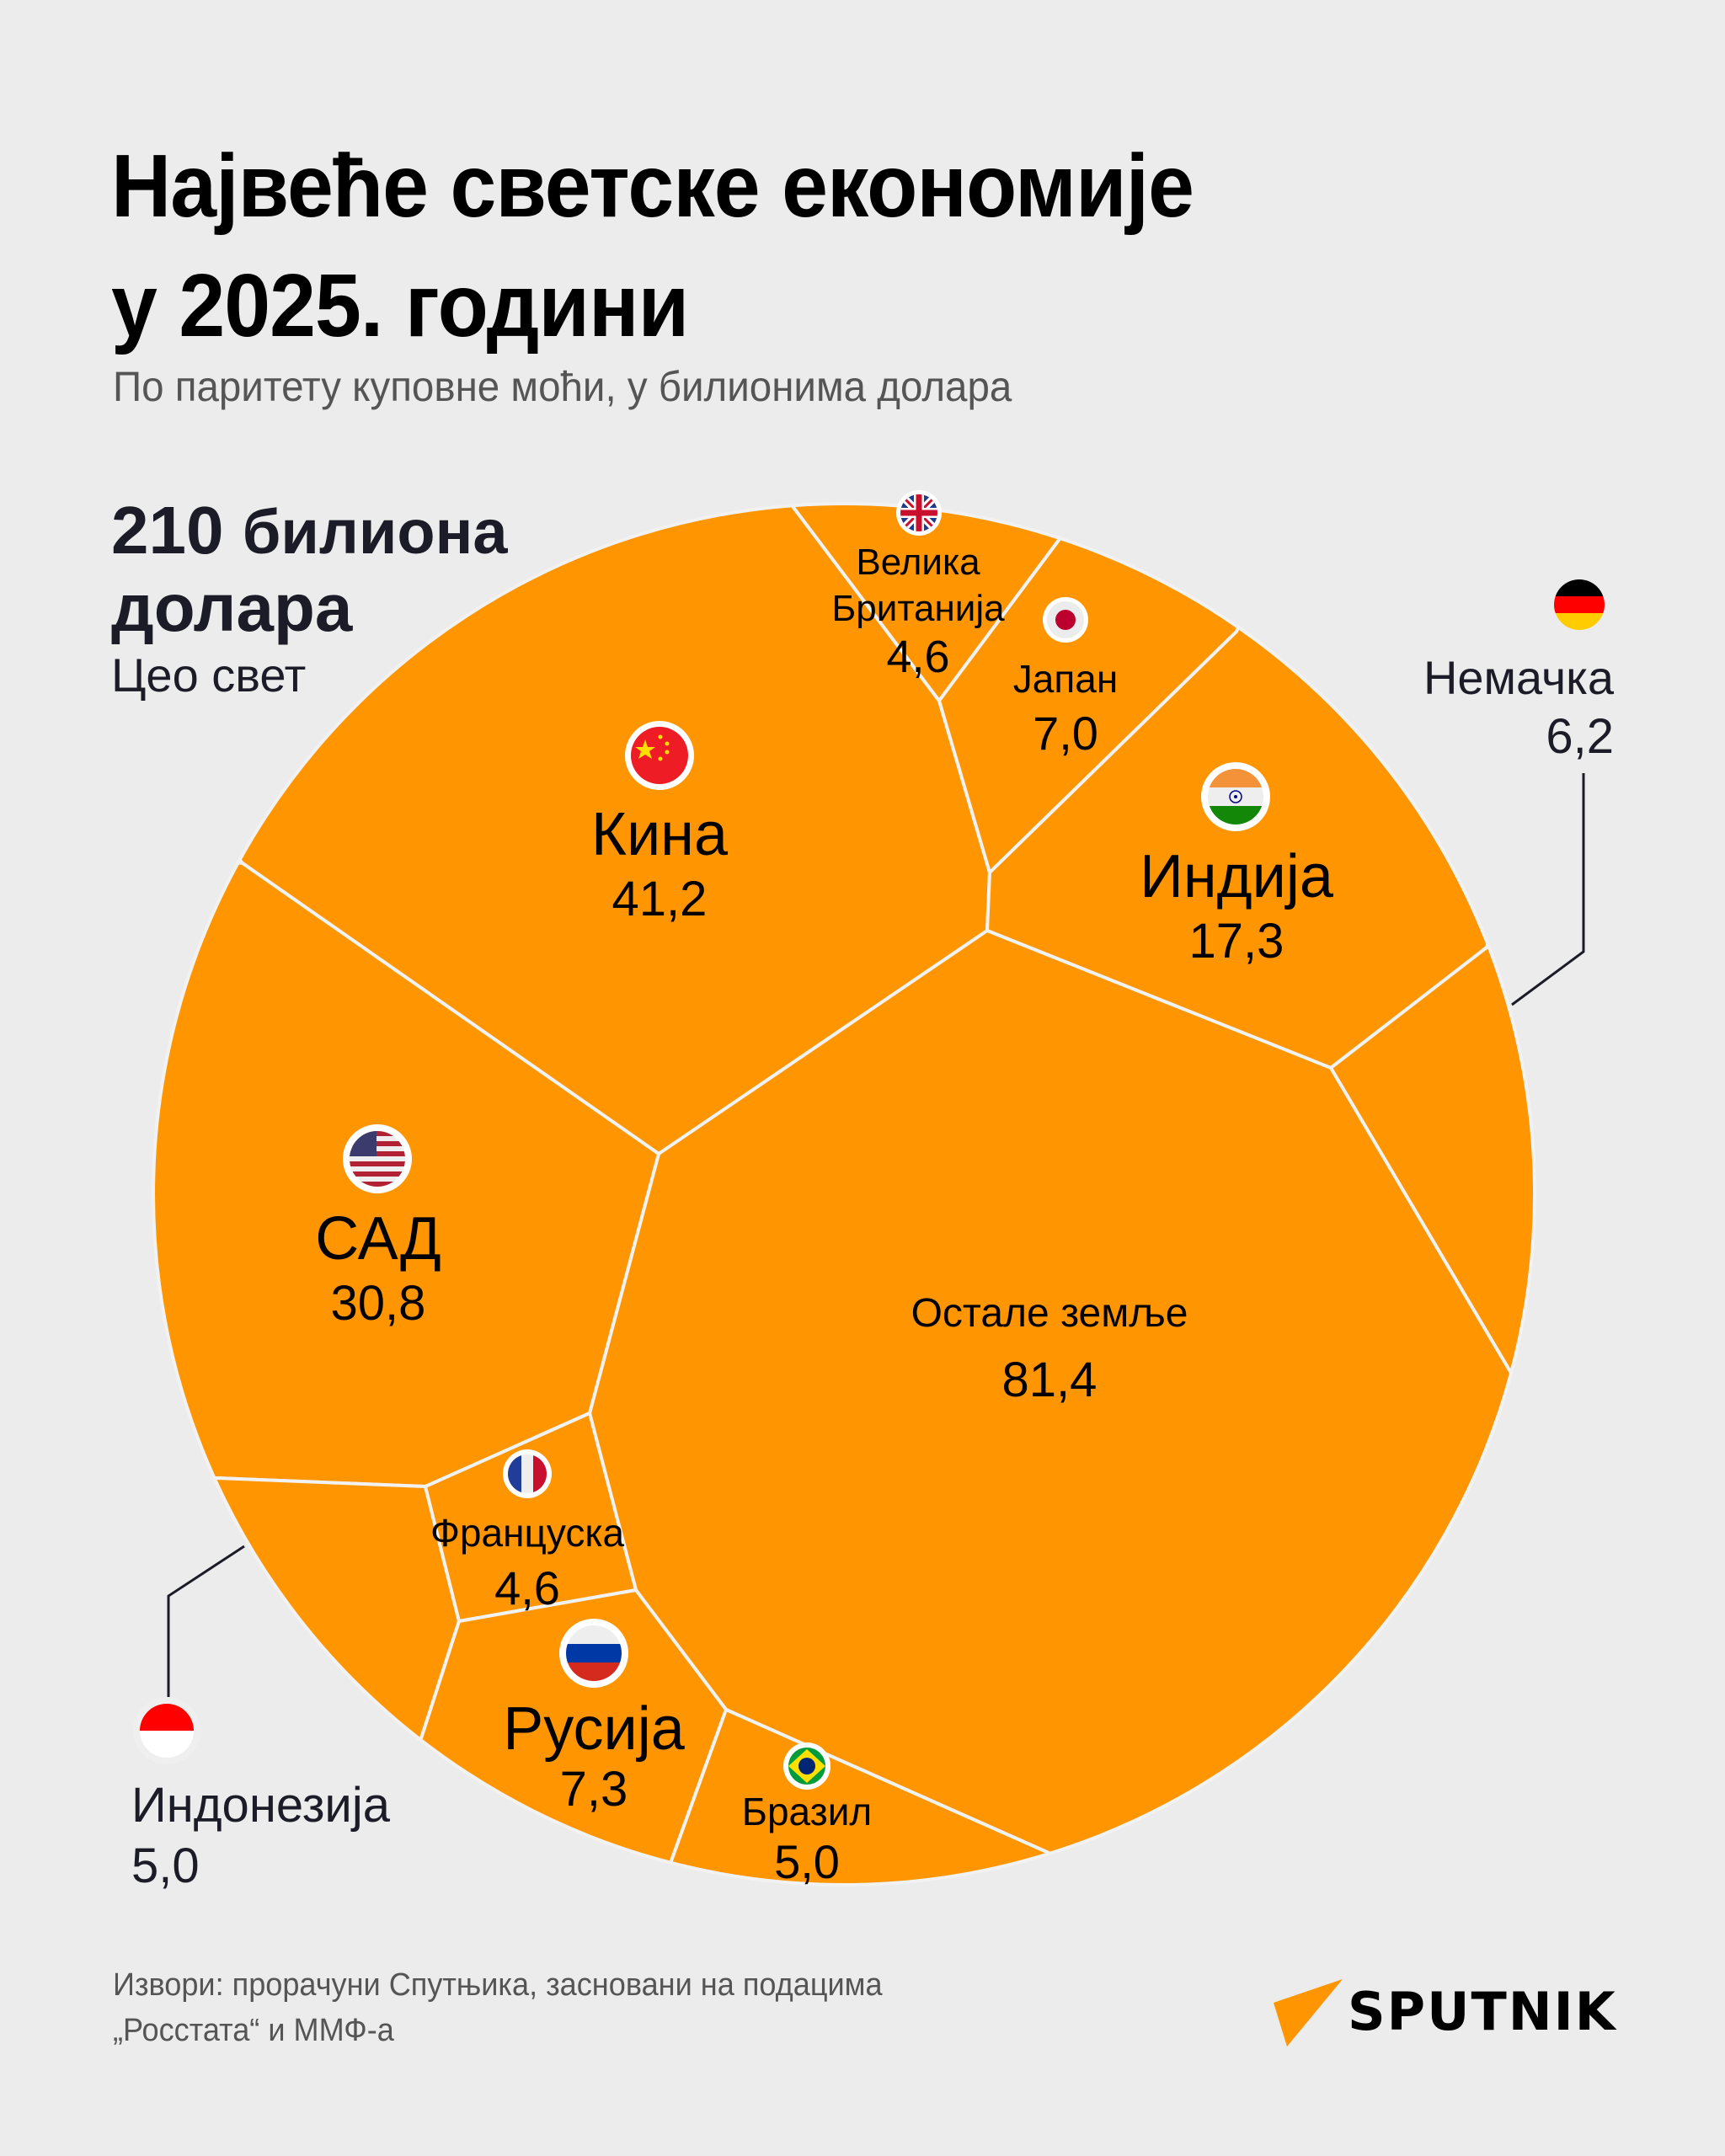 This screenshot has width=1725, height=2156. Describe the element at coordinates (1579, 605) in the screenshot. I see `germany-flag-icon` at that location.